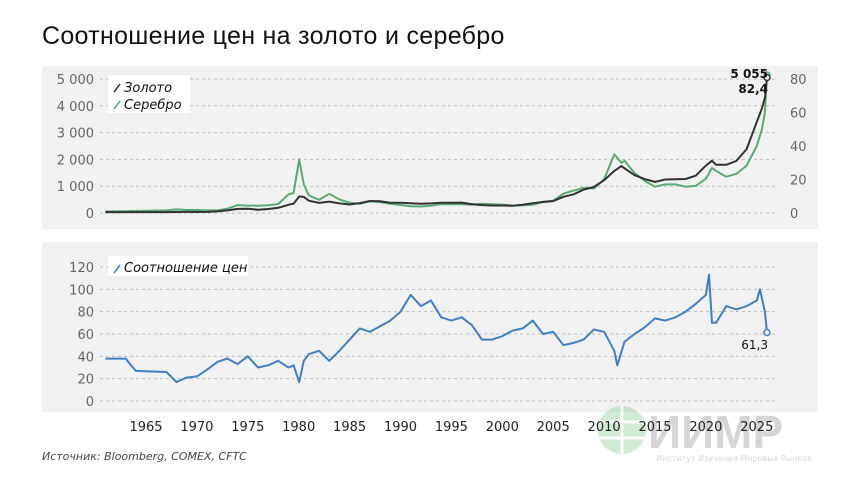  What do you see at coordinates (798, 80) in the screenshot?
I see `y-tick-right: 80` at bounding box center [798, 80].